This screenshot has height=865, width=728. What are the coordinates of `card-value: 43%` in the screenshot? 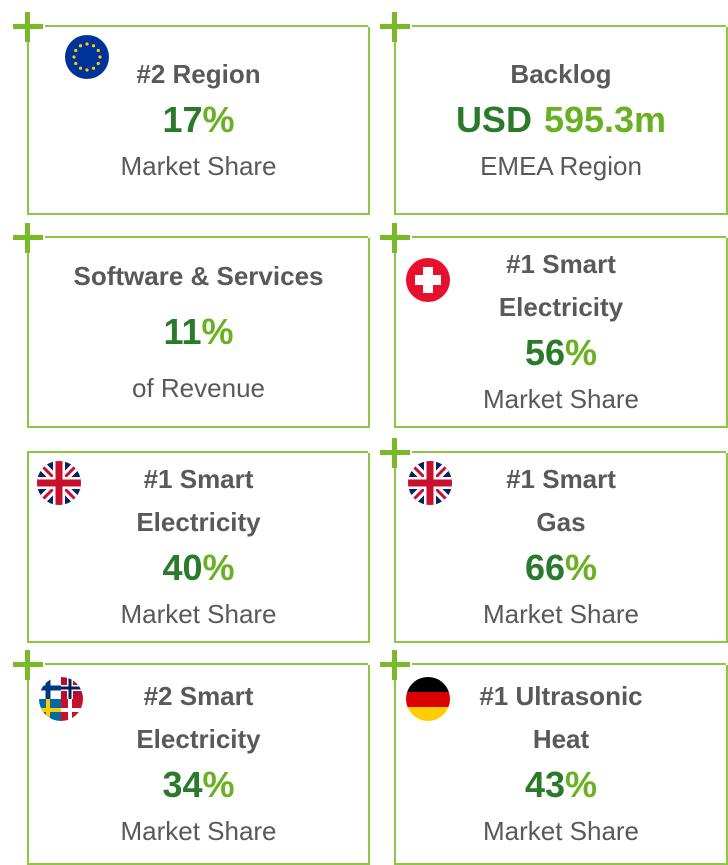 It's located at (561, 785).